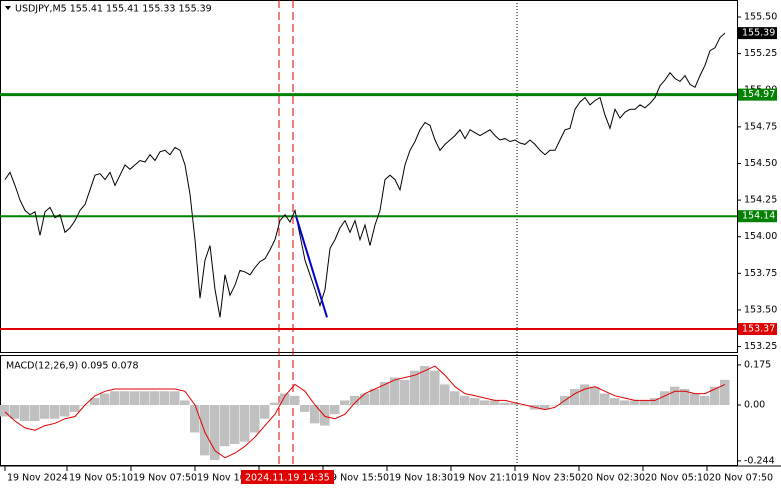 The height and width of the screenshot is (489, 781). I want to click on x-tick-label: 19 Nov 07:50, so click(165, 478).